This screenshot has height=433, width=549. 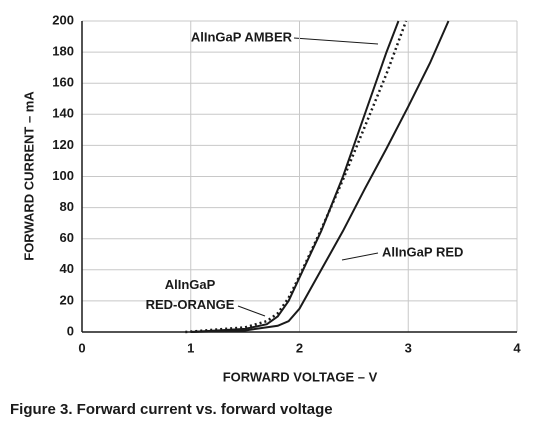 What do you see at coordinates (67, 268) in the screenshot?
I see `y-tick-label: 40` at bounding box center [67, 268].